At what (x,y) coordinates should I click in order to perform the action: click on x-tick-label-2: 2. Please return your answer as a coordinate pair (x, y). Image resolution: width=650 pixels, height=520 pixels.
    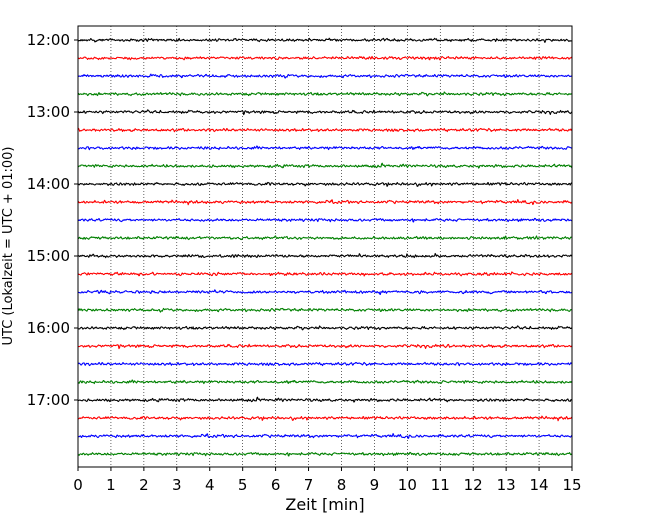
    Looking at the image, I should click on (144, 485).